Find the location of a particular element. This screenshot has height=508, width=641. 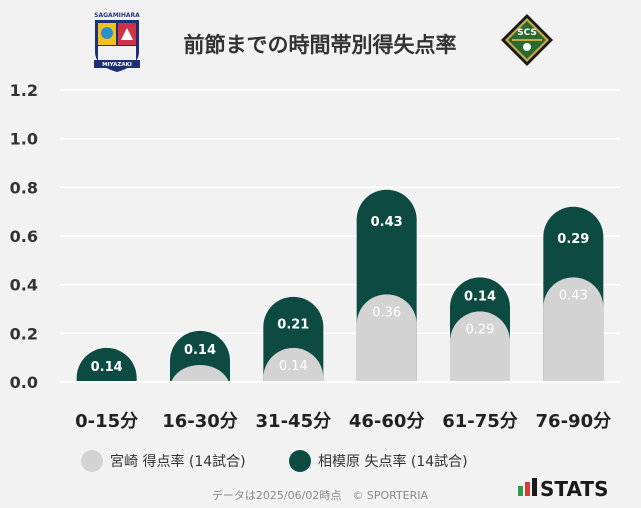

away-team-crest-icon: SCS is located at coordinates (527, 40).